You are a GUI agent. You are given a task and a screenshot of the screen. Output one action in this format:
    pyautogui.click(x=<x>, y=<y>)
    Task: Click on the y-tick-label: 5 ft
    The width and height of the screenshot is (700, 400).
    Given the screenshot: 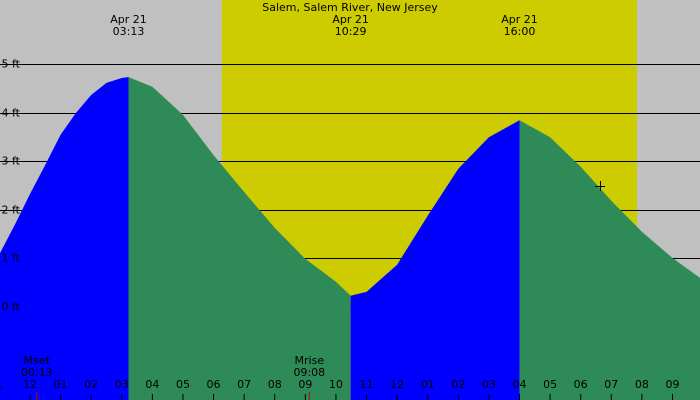 What is the action you would take?
    pyautogui.click(x=11, y=64)
    